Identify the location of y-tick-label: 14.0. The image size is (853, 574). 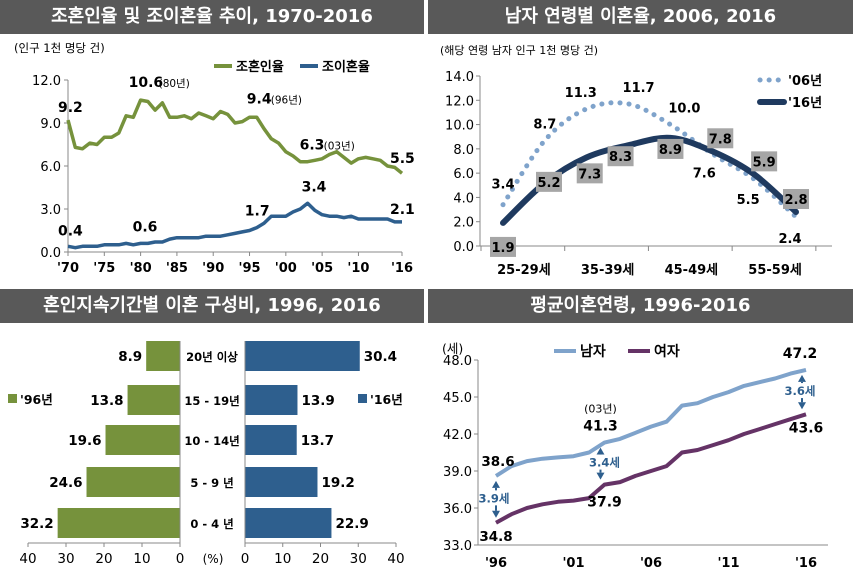
(459, 77).